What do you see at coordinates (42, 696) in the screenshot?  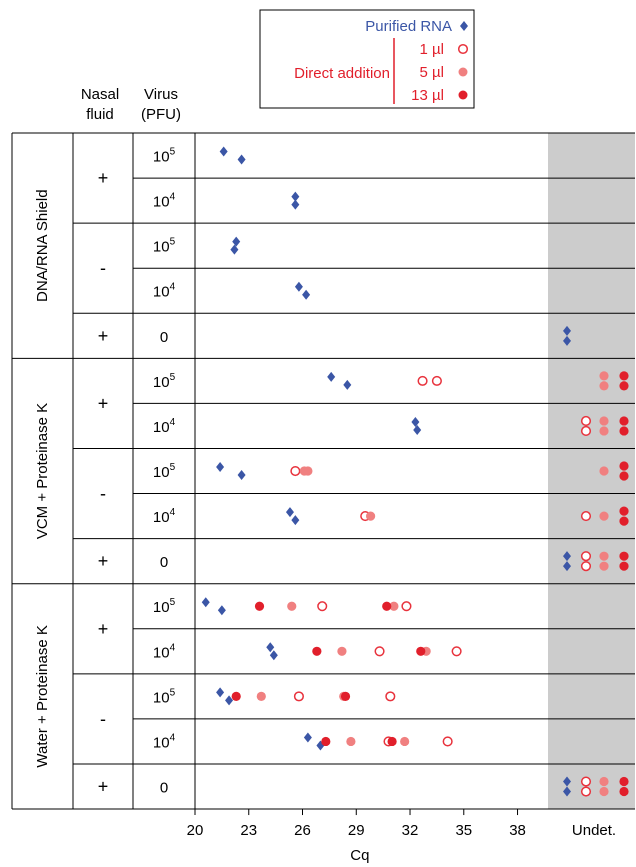 I see `group-label: Water + Proteinase K` at bounding box center [42, 696].